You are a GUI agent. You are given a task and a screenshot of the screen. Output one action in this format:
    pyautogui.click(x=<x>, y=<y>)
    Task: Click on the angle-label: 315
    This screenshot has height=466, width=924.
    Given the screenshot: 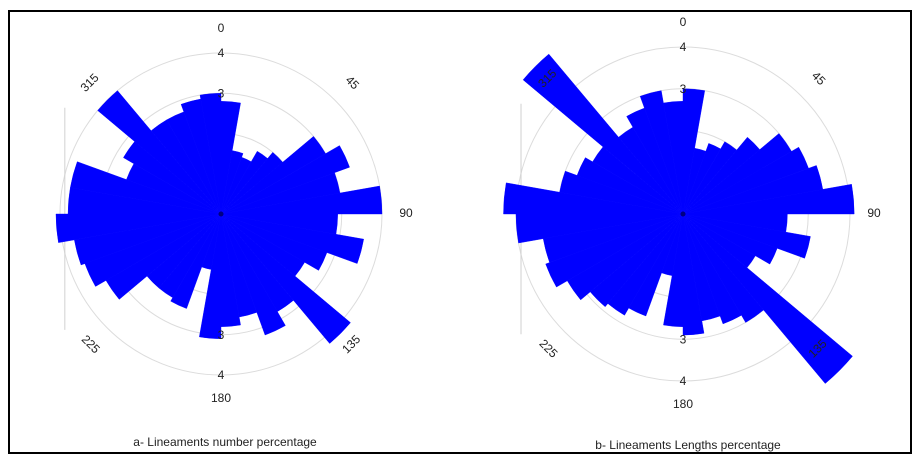 What is the action you would take?
    pyautogui.click(x=90, y=82)
    